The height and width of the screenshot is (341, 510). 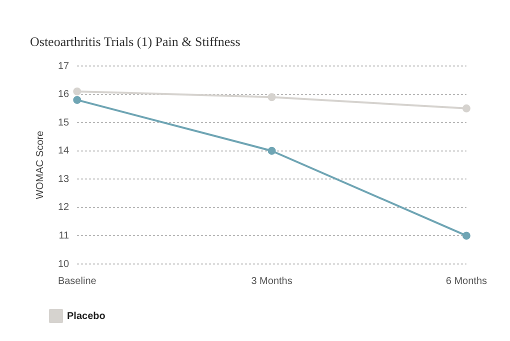 What do you see at coordinates (64, 151) in the screenshot?
I see `y-tick-label: 14` at bounding box center [64, 151].